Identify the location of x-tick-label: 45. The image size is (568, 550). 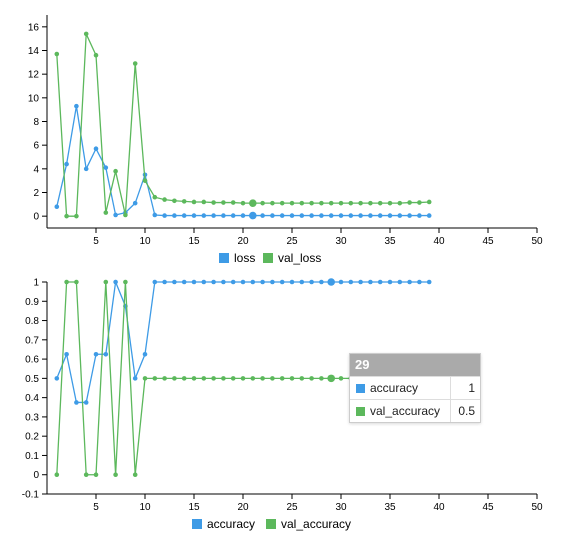
(488, 507).